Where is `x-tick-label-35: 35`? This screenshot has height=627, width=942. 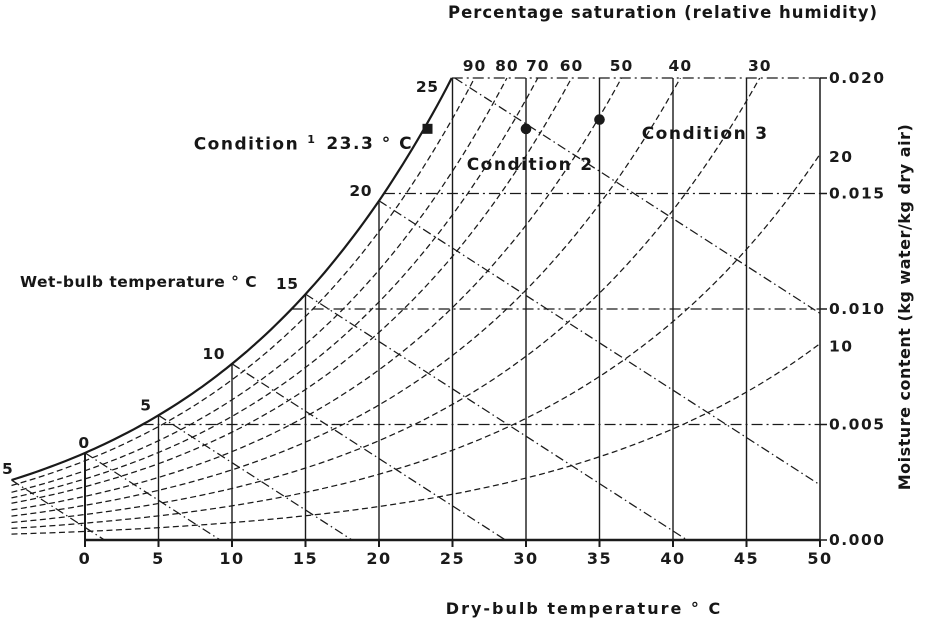
x-tick-label-35: 35 is located at coordinates (599, 558).